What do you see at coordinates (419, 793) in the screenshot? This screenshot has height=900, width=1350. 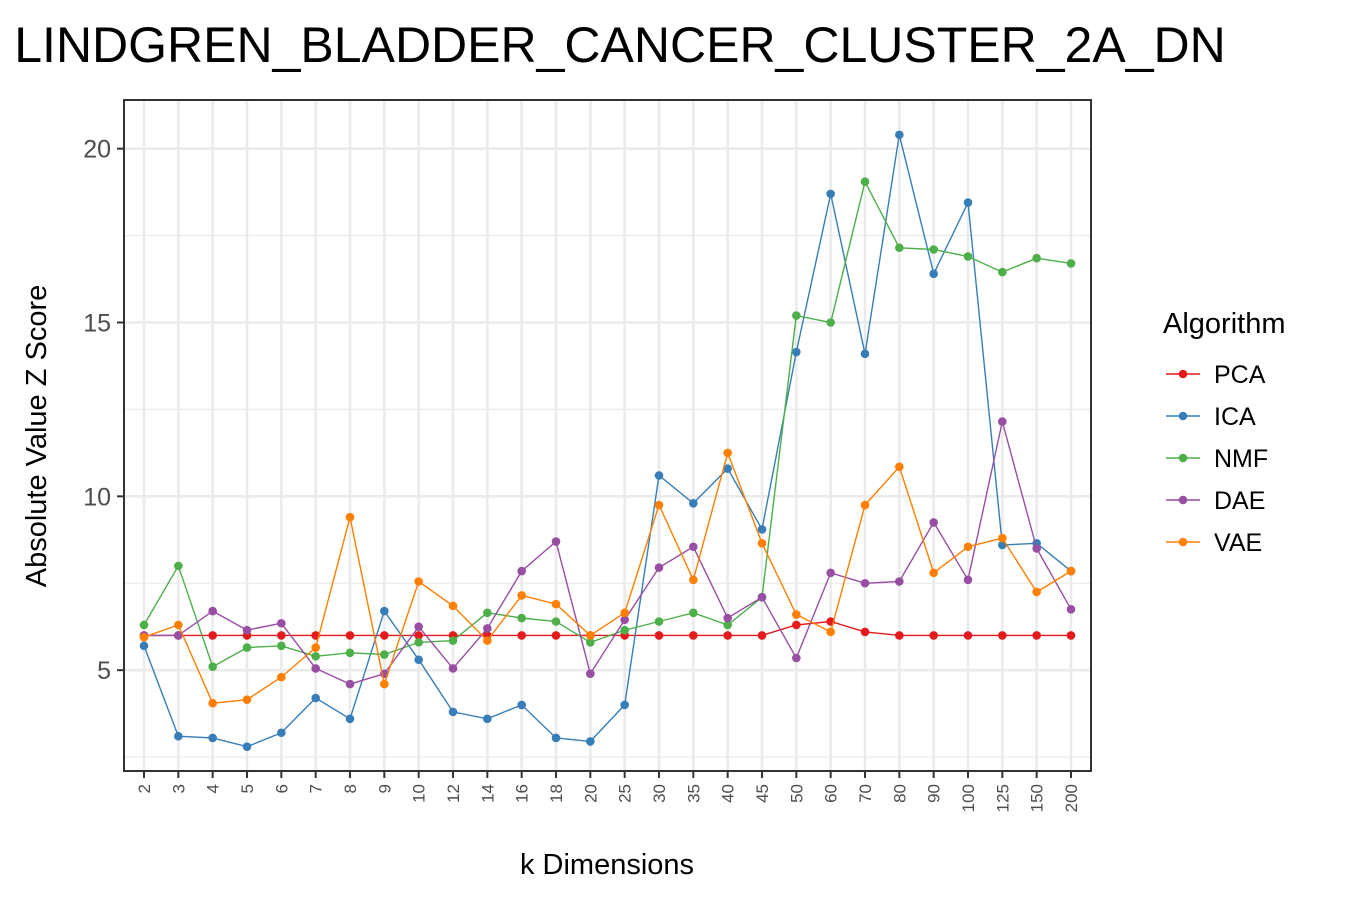 I see `x-tick-label: 10` at bounding box center [419, 793].